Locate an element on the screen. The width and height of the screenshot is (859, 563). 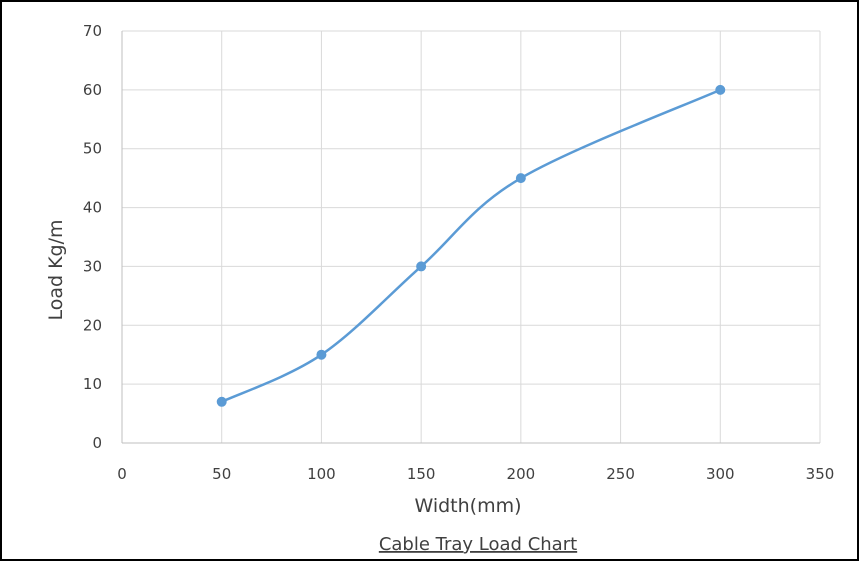
y-tick-labels: 0 10 20 30 40 50 60 70 is located at coordinates (92, 237).